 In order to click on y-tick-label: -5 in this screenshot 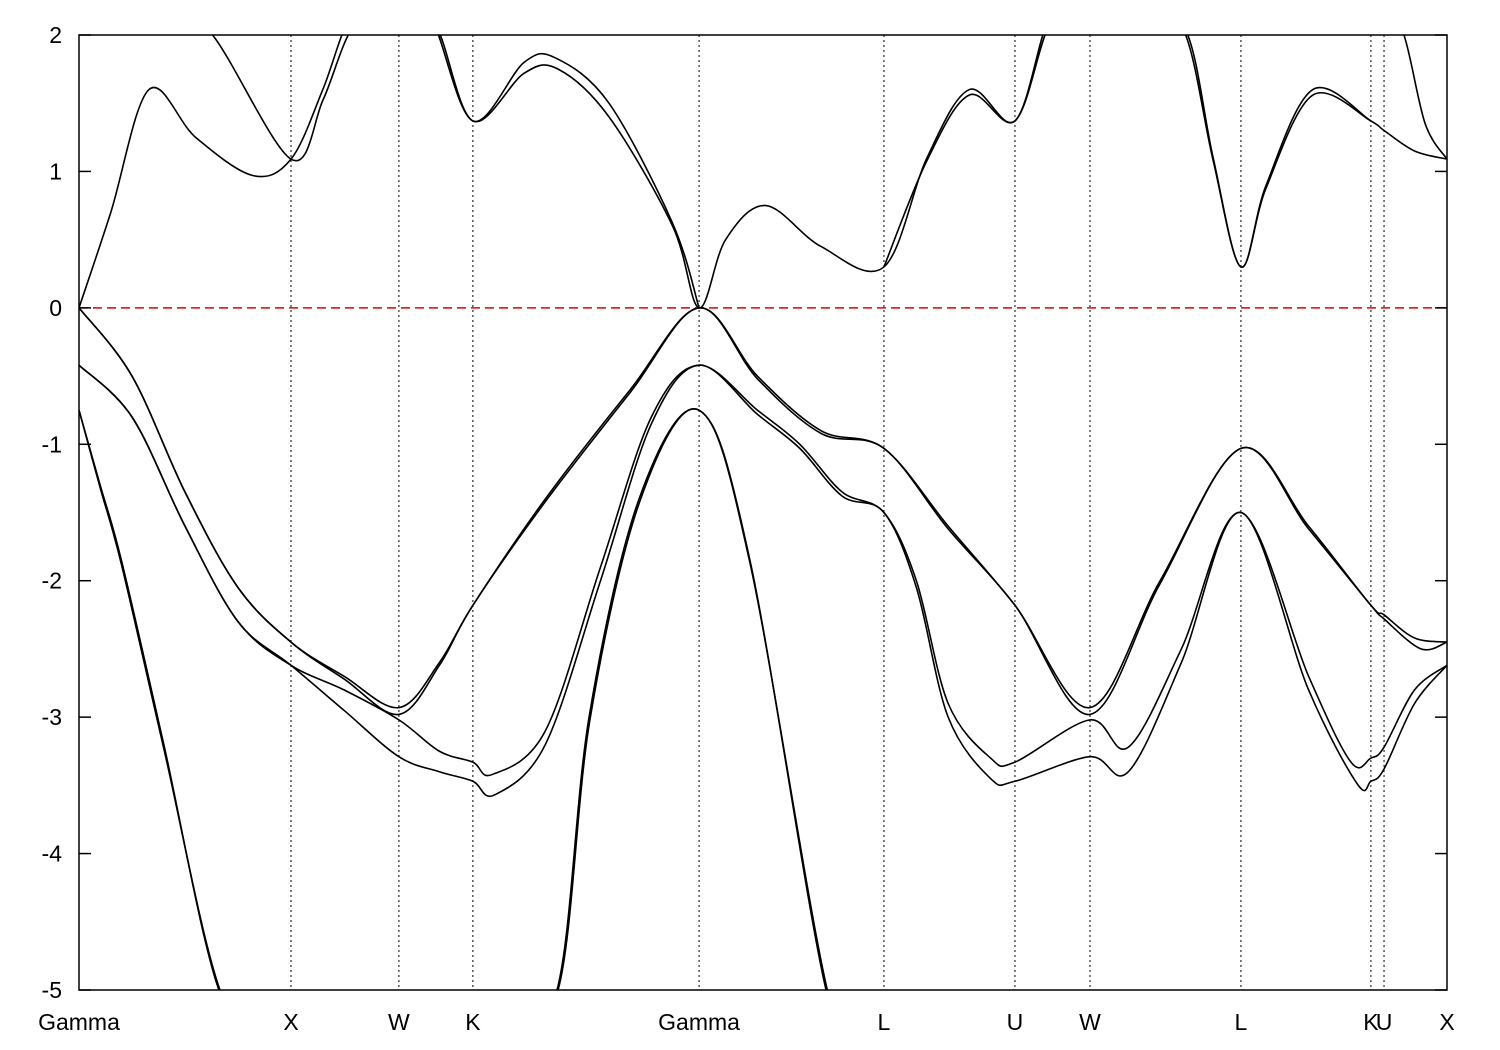, I will do `click(52, 990)`.